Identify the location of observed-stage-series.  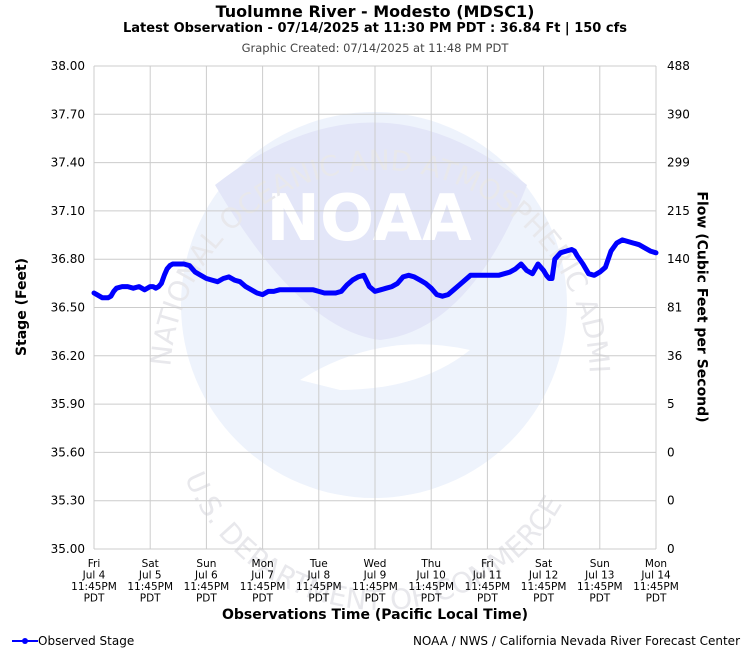
(375, 269).